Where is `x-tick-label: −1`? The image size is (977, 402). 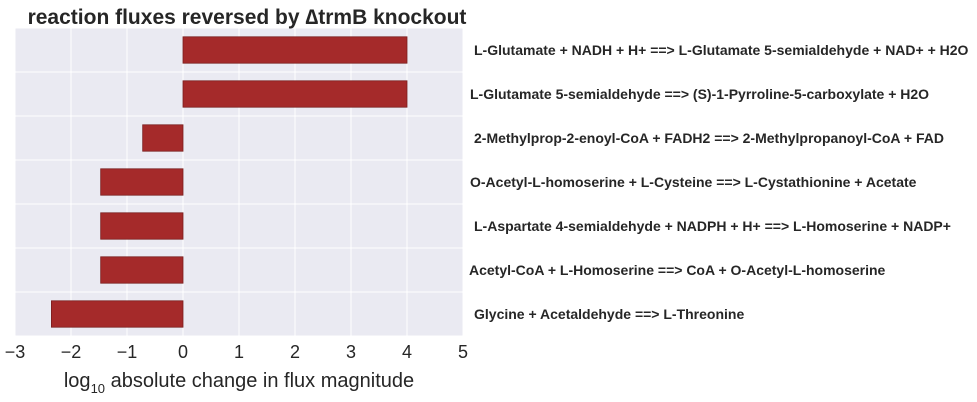 x-tick-label: −1 is located at coordinates (127, 352).